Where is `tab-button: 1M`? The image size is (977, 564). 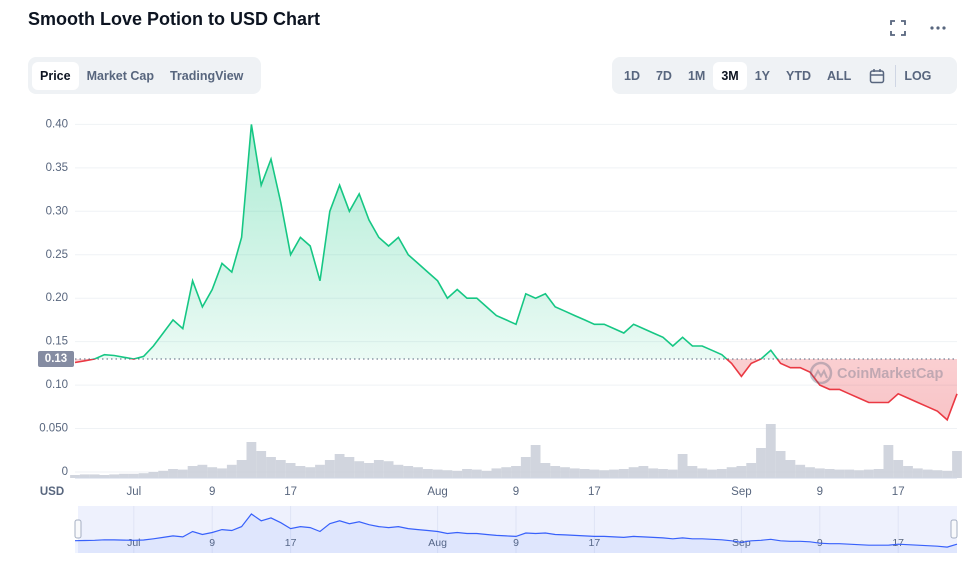 tab-button: 1M is located at coordinates (696, 75).